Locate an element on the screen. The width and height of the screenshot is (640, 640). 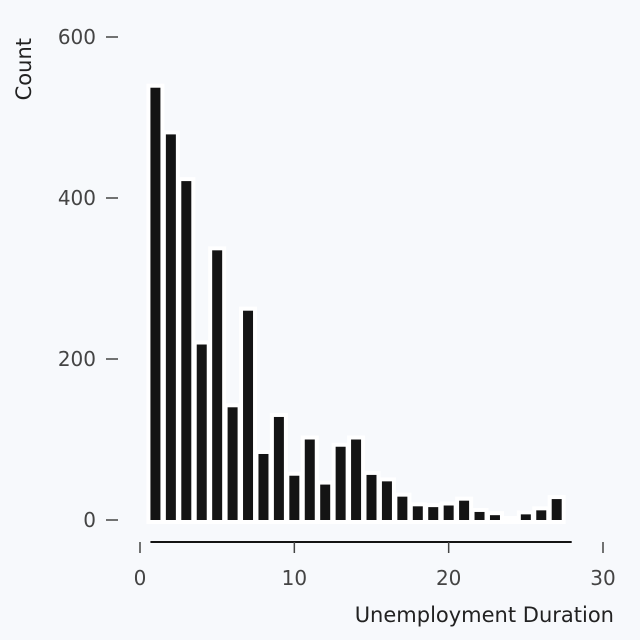
x-axis-title: Unemployment Duration is located at coordinates (484, 615).